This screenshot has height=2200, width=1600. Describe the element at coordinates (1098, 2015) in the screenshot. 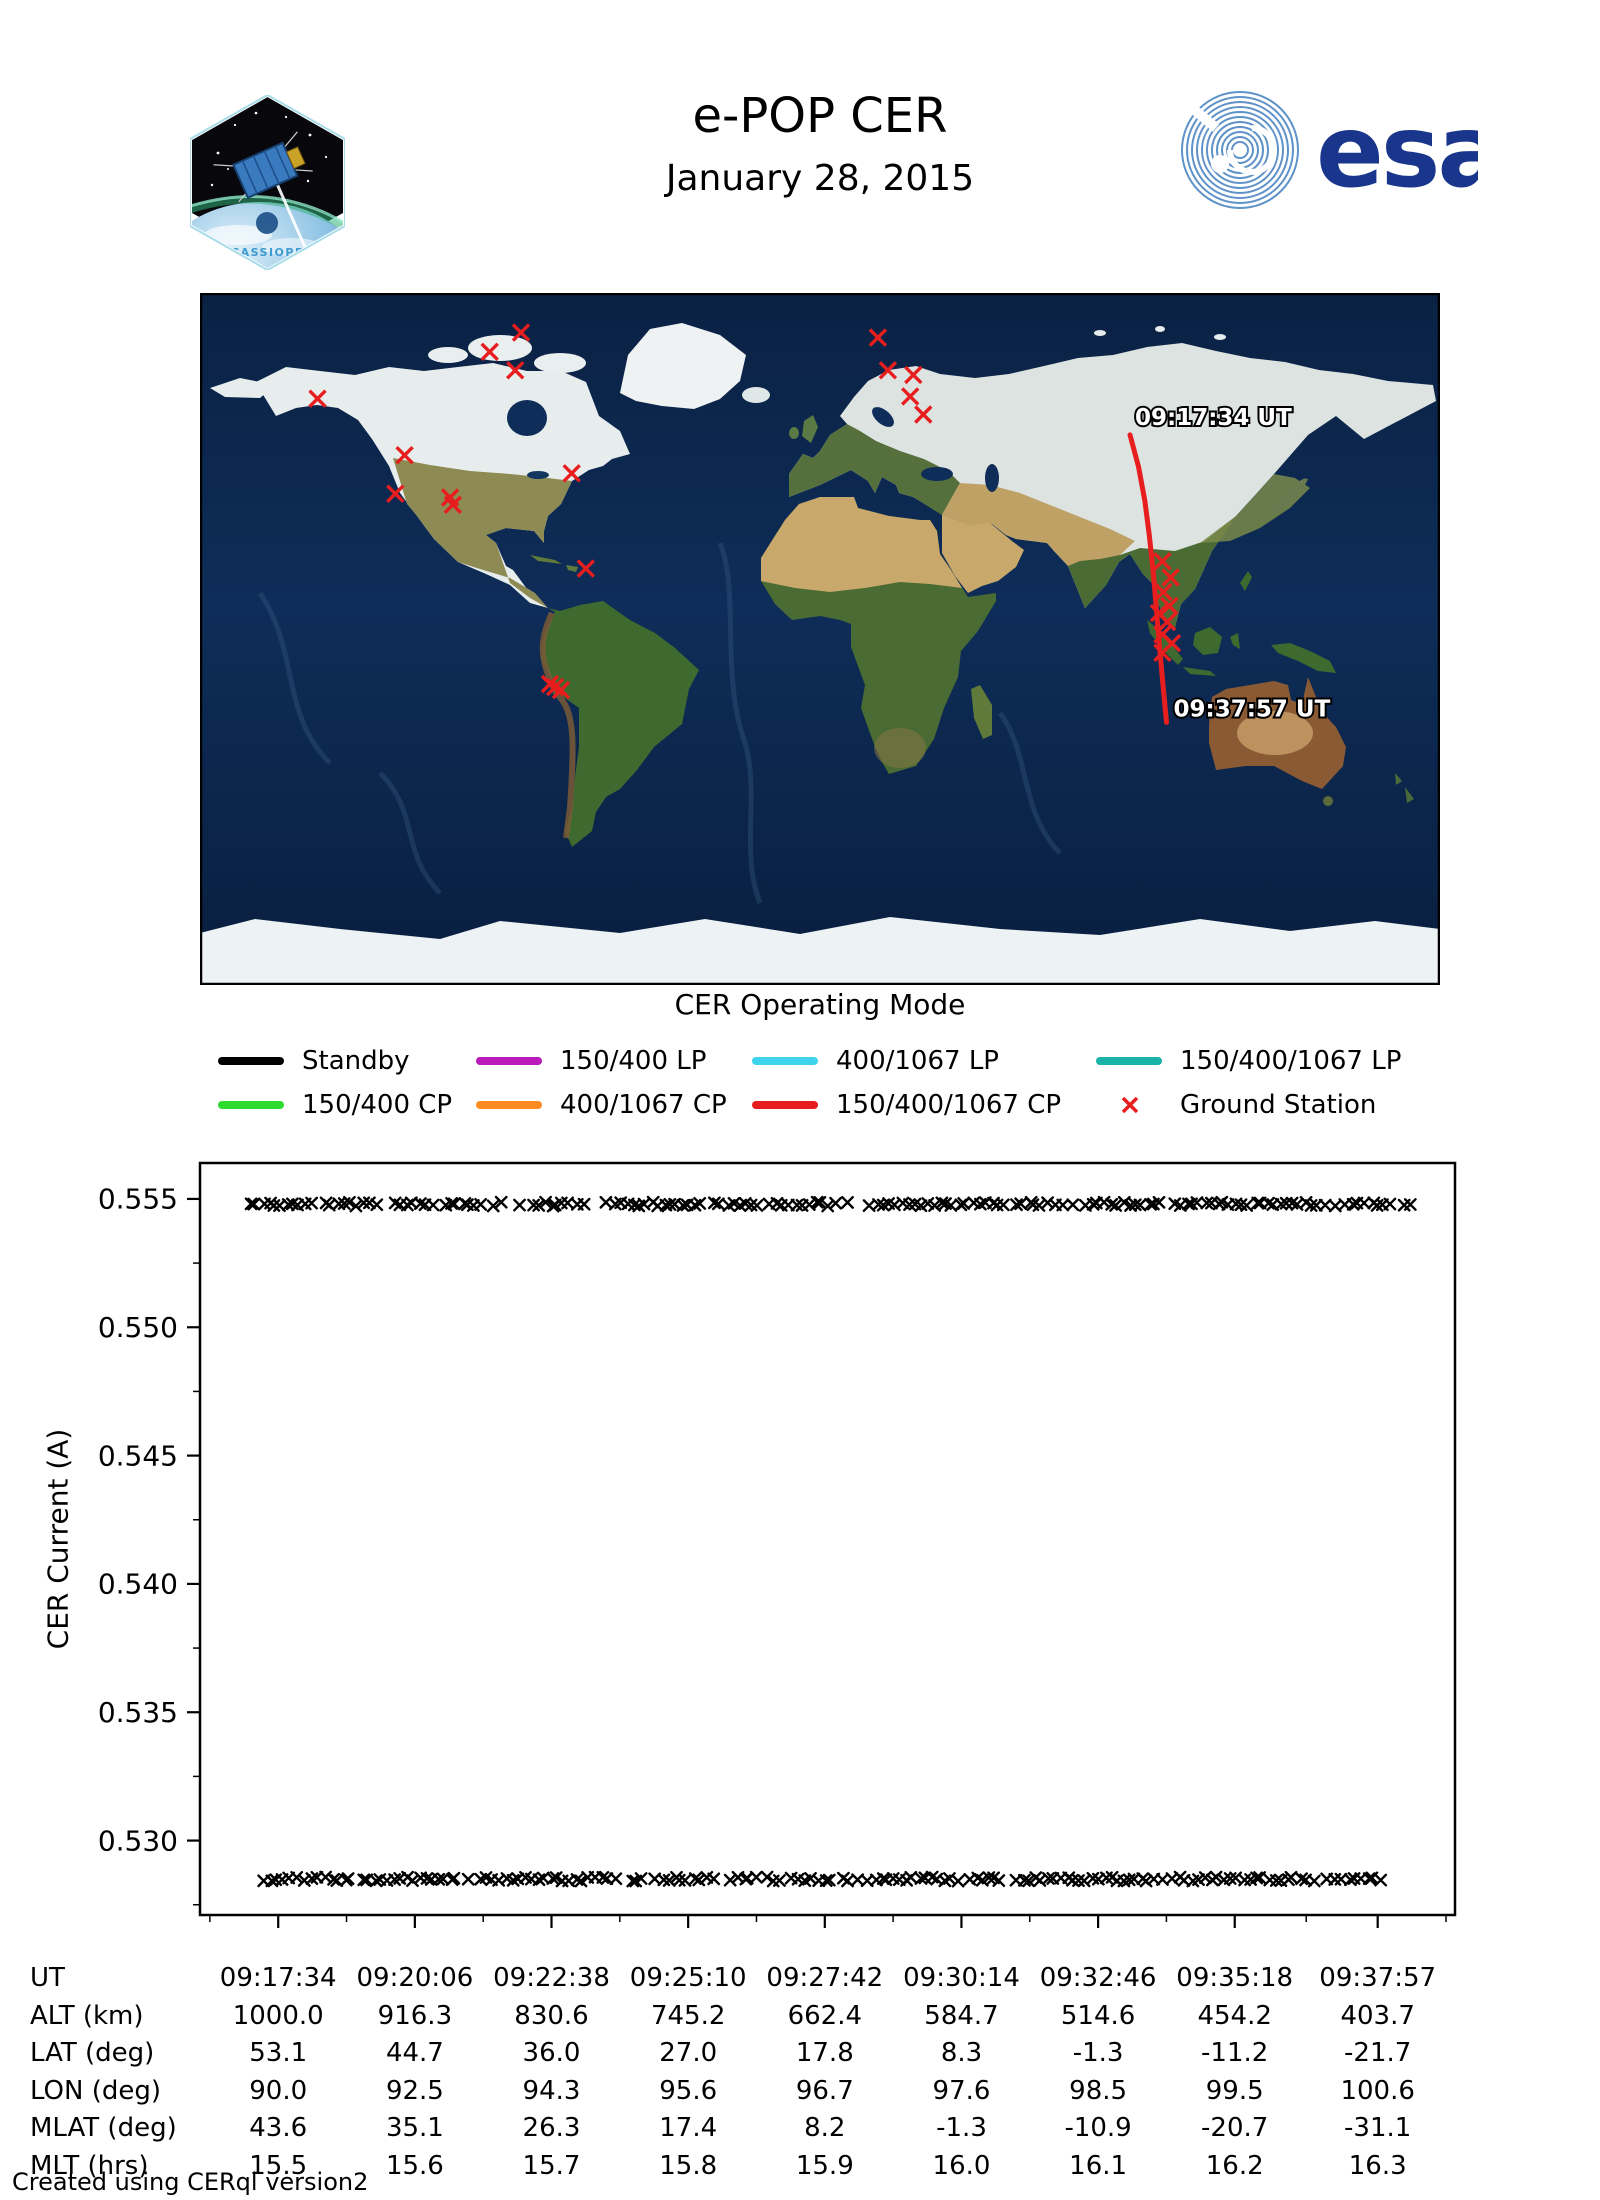

I see `table-cell: 514.6` at that location.